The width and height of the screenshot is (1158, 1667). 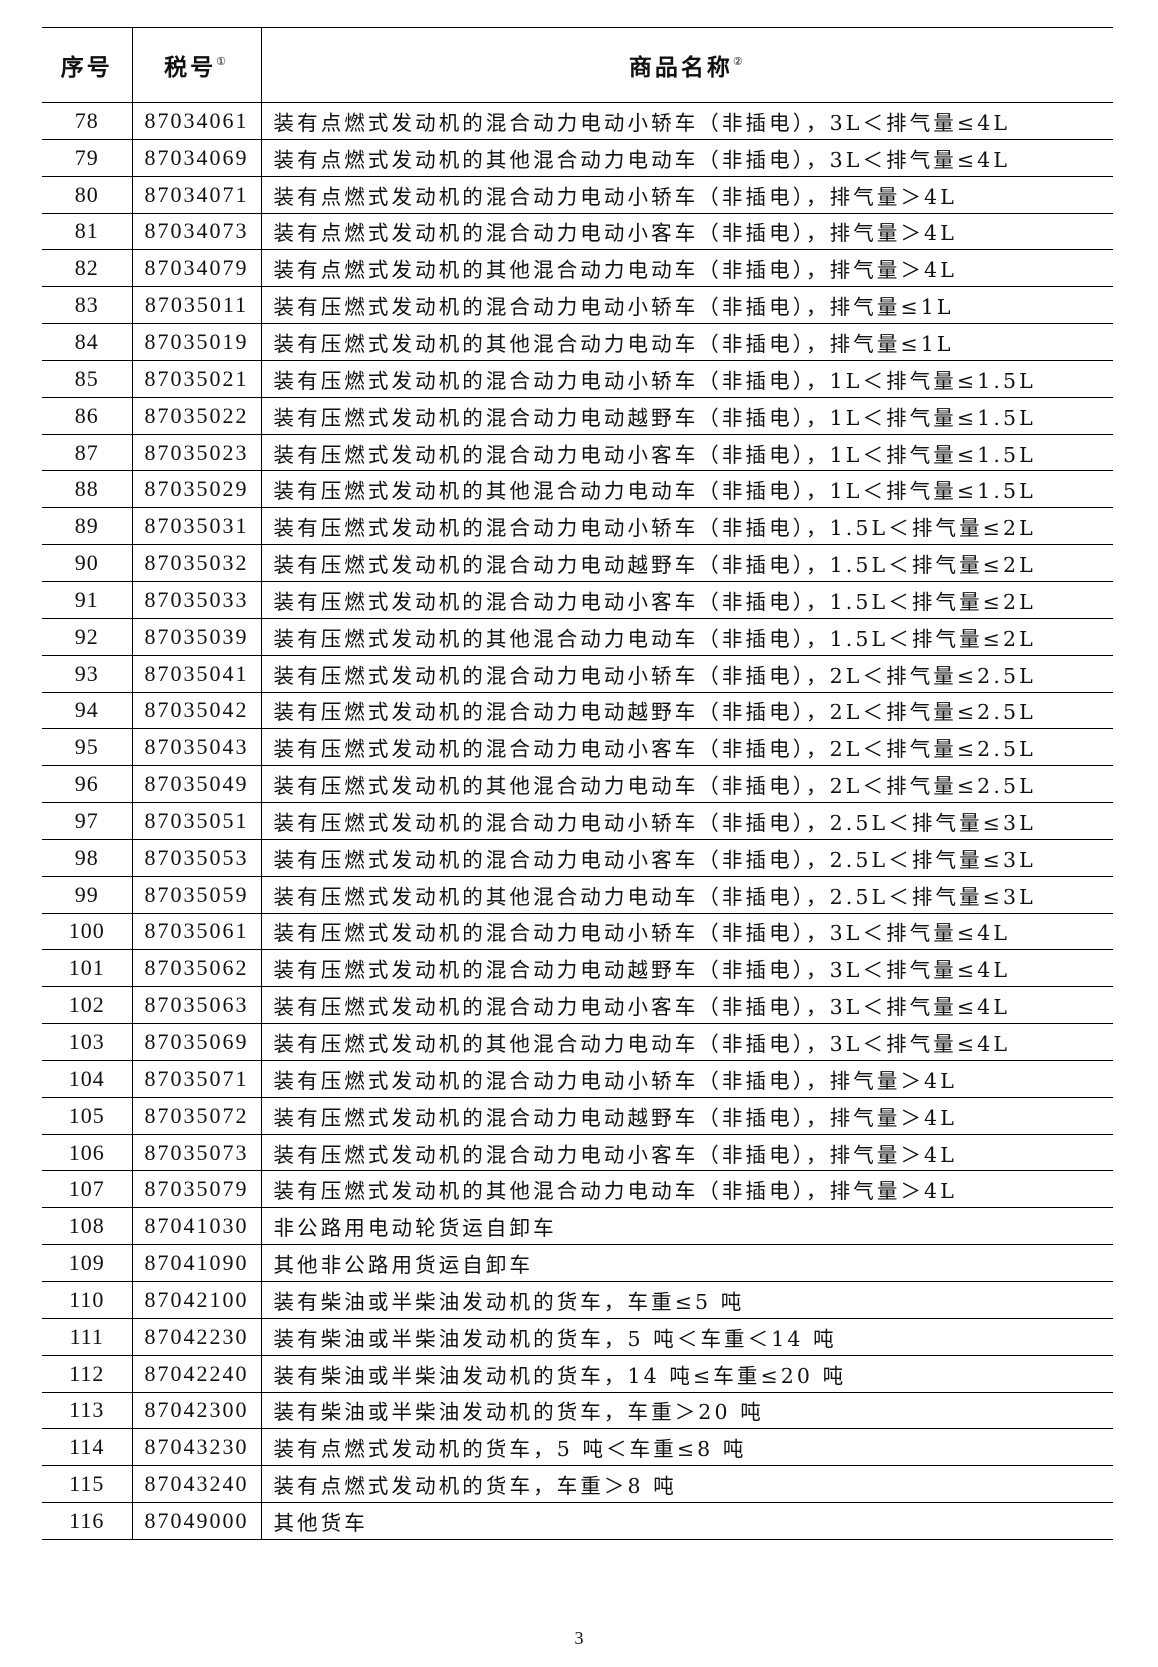 What do you see at coordinates (87, 1153) in the screenshot?
I see `row-seq: 106` at bounding box center [87, 1153].